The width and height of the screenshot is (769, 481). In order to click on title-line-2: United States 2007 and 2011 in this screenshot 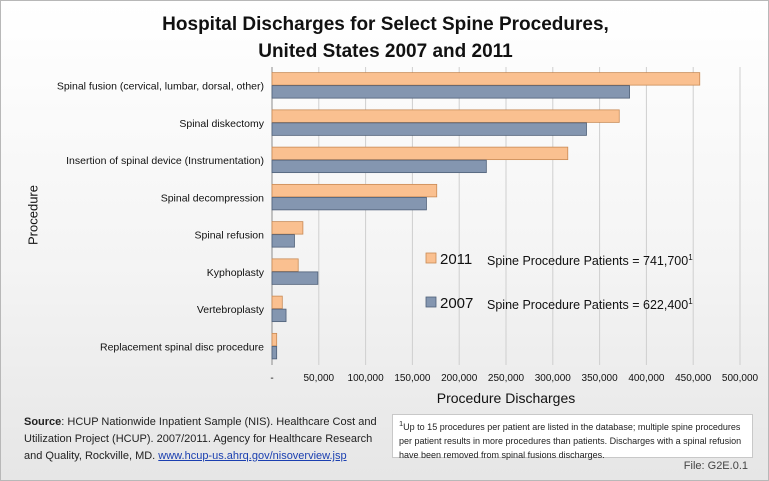, I will do `click(385, 51)`.